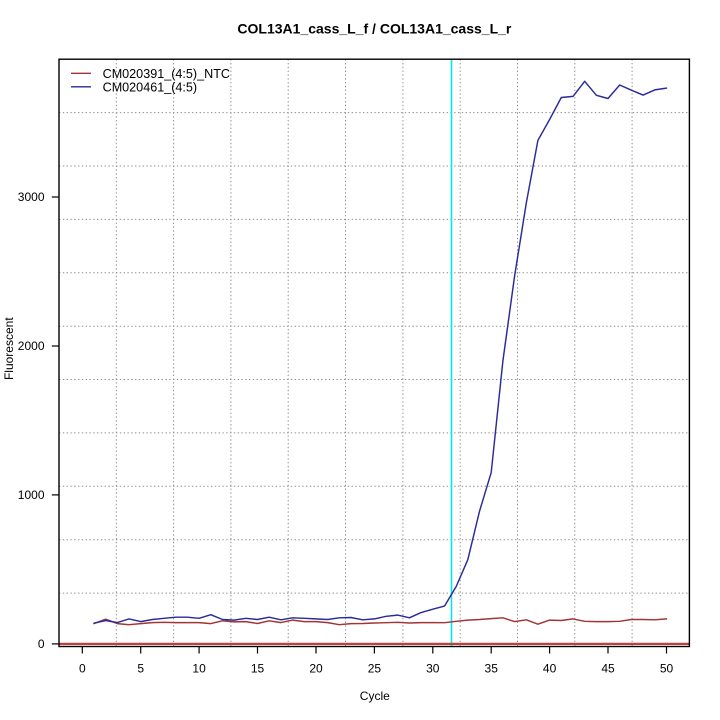  What do you see at coordinates (258, 669) in the screenshot?
I see `svg-text: 15` at bounding box center [258, 669].